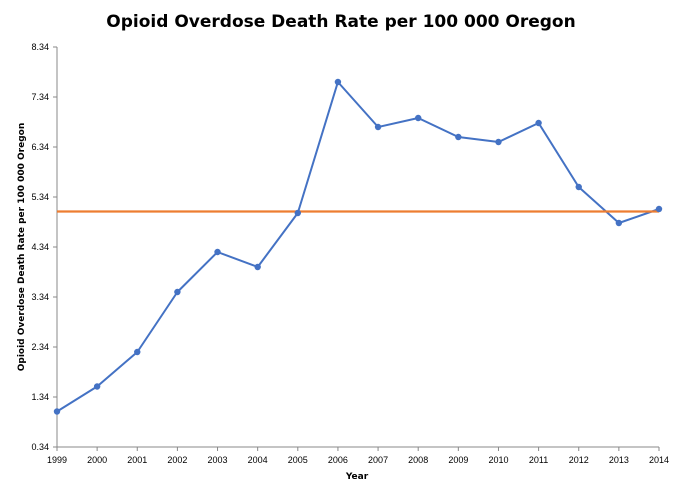 This screenshot has width=683, height=495. What do you see at coordinates (40, 347) in the screenshot?
I see `y-tick-label: 2.34` at bounding box center [40, 347].